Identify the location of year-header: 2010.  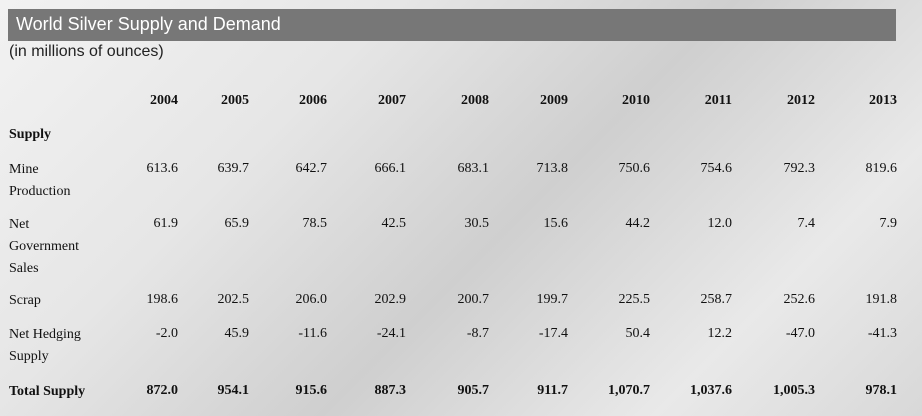
(636, 100).